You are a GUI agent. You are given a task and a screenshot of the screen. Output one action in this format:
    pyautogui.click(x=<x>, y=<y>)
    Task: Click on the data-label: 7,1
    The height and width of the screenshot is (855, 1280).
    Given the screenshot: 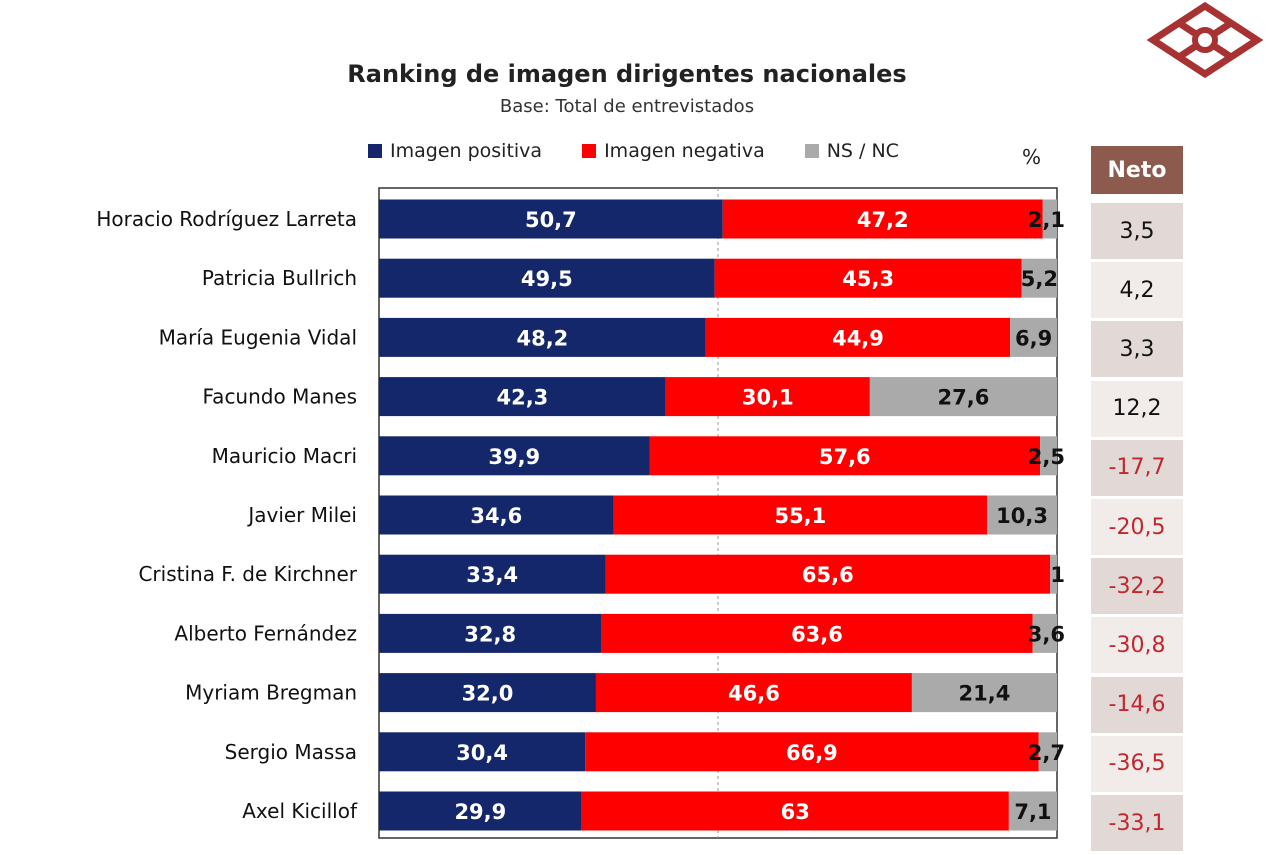 What is the action you would take?
    pyautogui.click(x=1032, y=812)
    